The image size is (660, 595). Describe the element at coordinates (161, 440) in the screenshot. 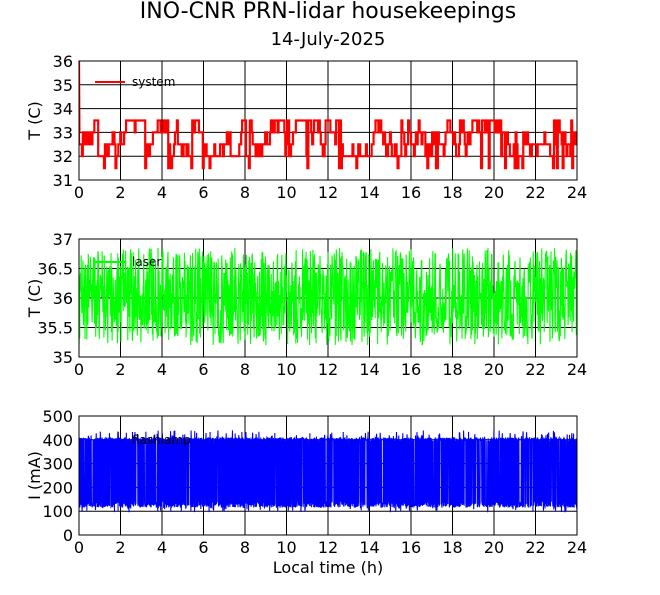

I see `legend-label-flashlamp: flashlamp` at that location.